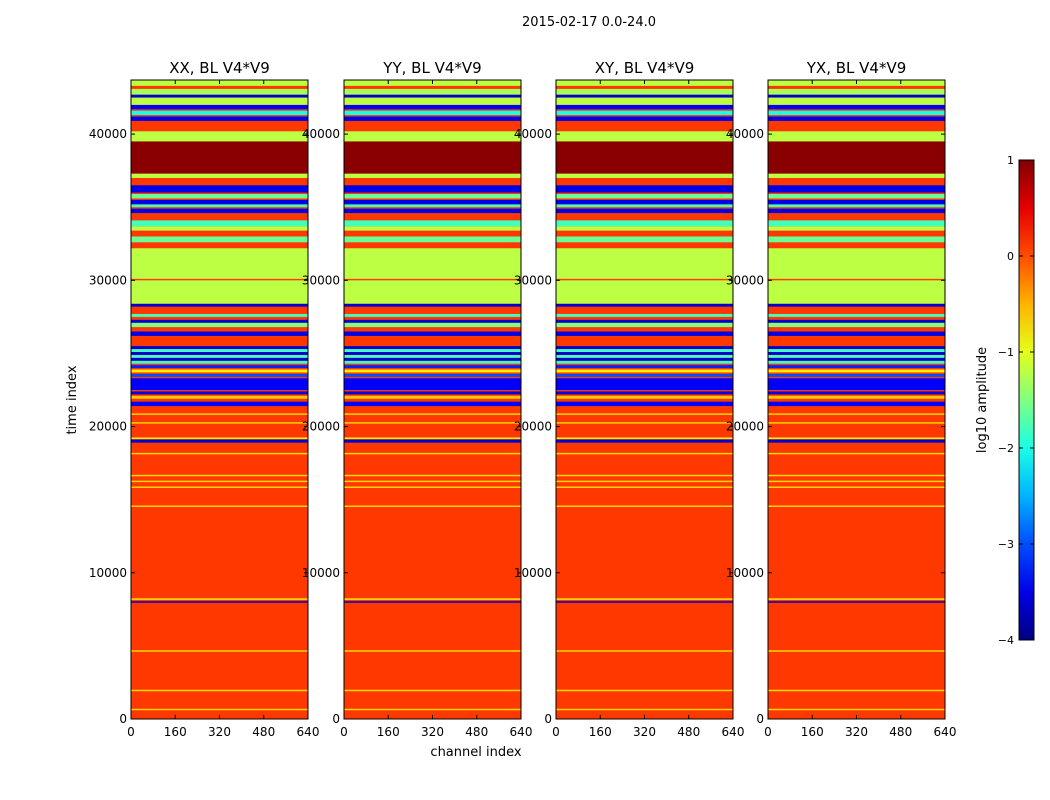  What do you see at coordinates (856, 732) in the screenshot?
I see `x-tick-label: 320` at bounding box center [856, 732].